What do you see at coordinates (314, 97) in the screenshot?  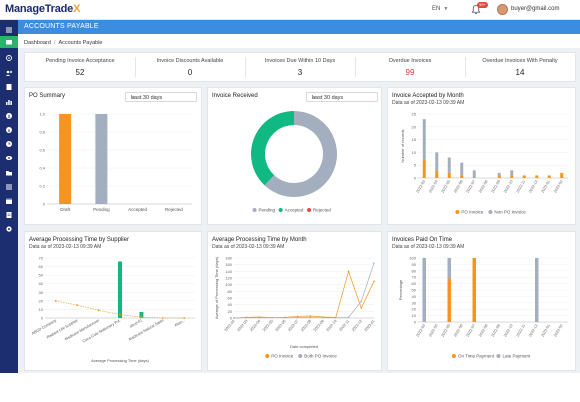 I see `chevron-down-icon: ▼` at bounding box center [314, 97].